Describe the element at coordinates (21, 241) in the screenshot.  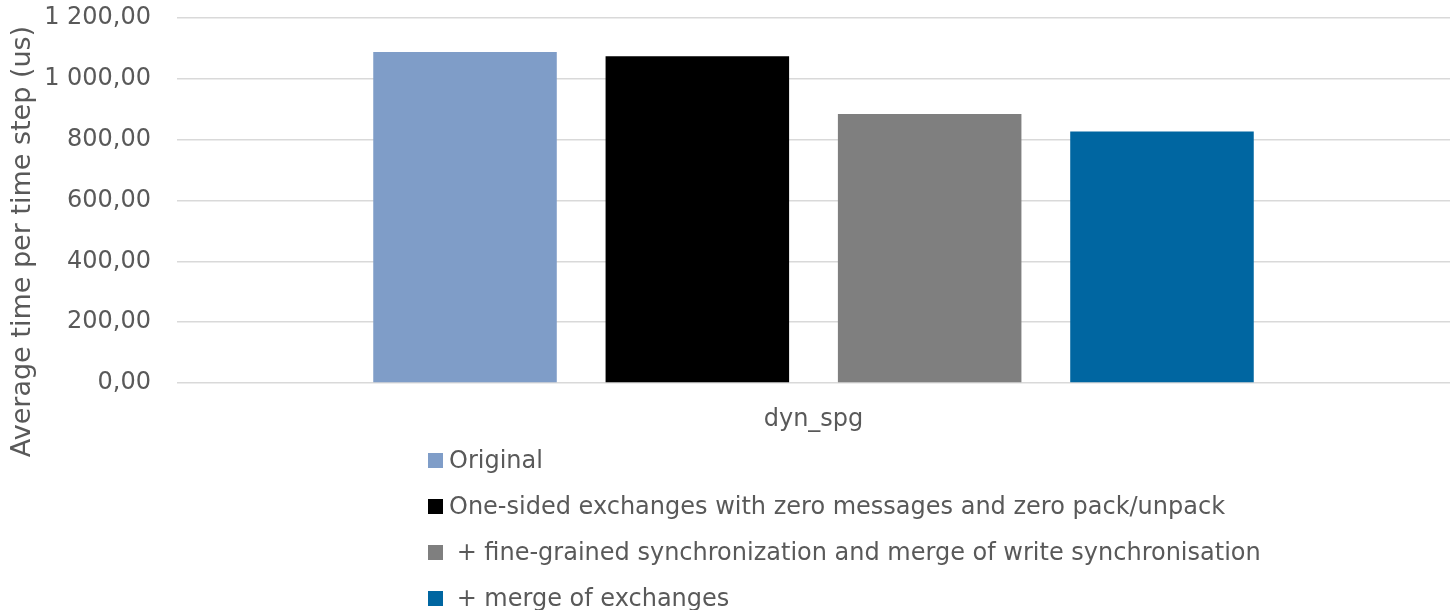
I see `y-axis-title: Average time per time step (us)` at that location.